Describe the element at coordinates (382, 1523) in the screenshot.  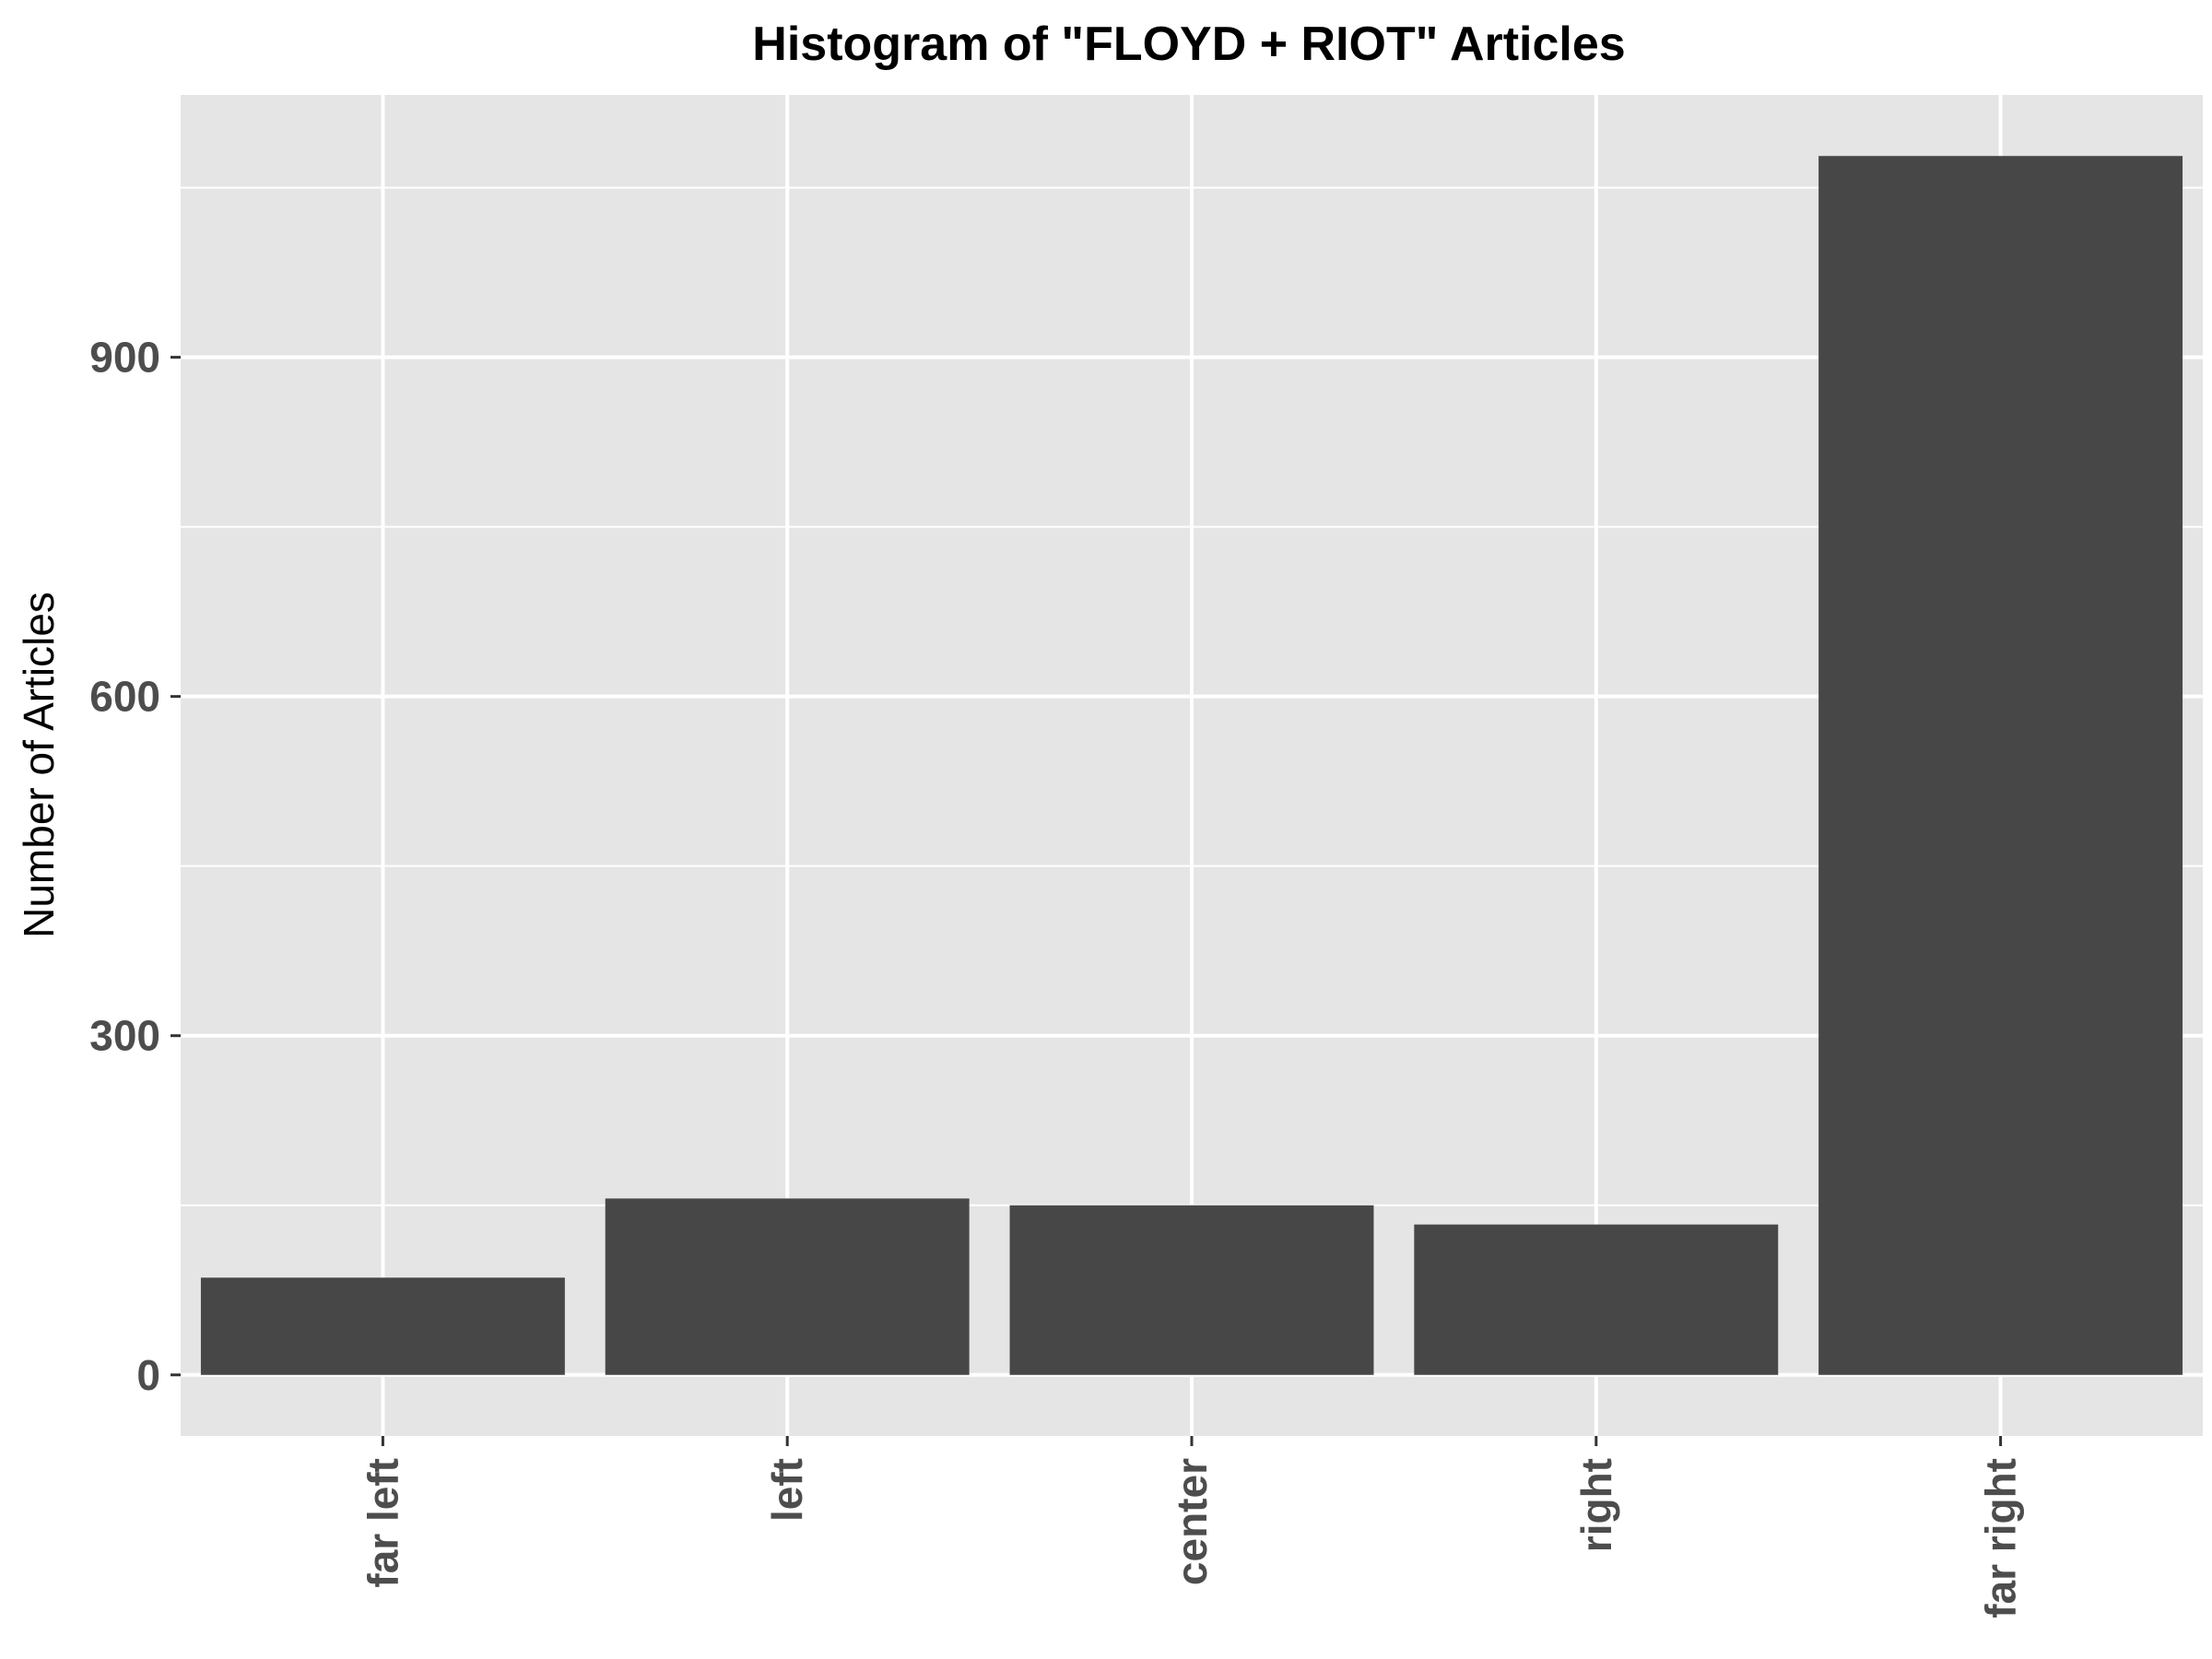
I see `x-tick-label: far left` at that location.